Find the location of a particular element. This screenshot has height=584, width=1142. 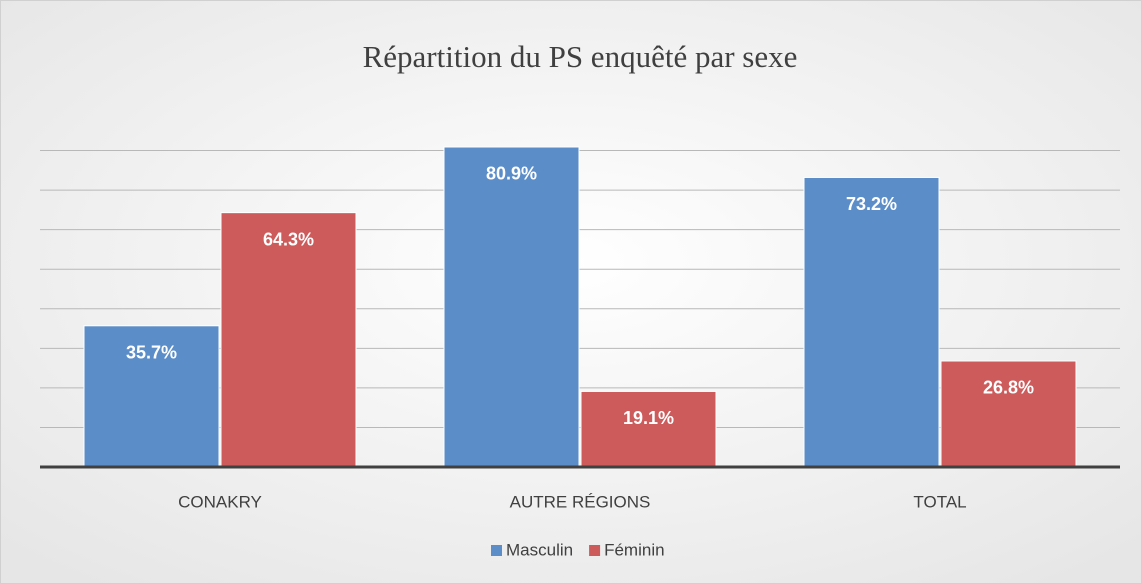

x-tick-label: TOTAL is located at coordinates (939, 501).